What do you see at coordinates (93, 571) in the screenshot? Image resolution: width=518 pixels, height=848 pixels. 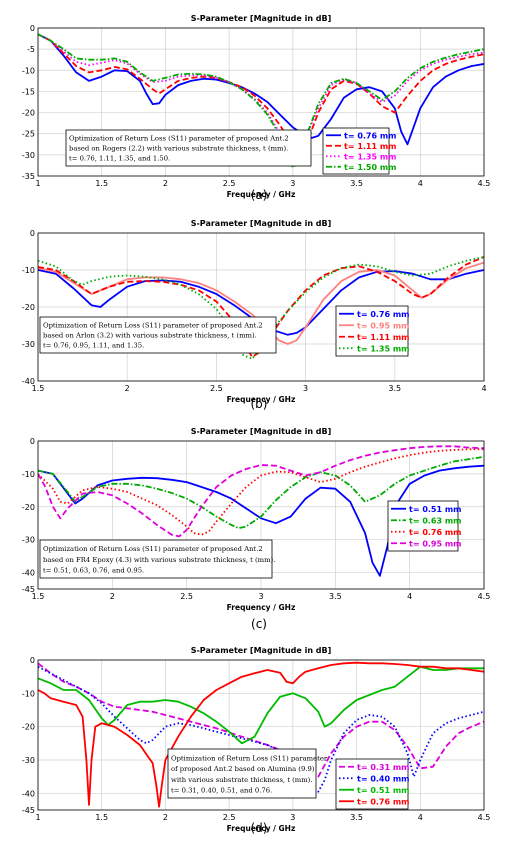 I see `annotation-text: t= 0.51, 0.63, 0.76, and 0.95.` at bounding box center [93, 571].